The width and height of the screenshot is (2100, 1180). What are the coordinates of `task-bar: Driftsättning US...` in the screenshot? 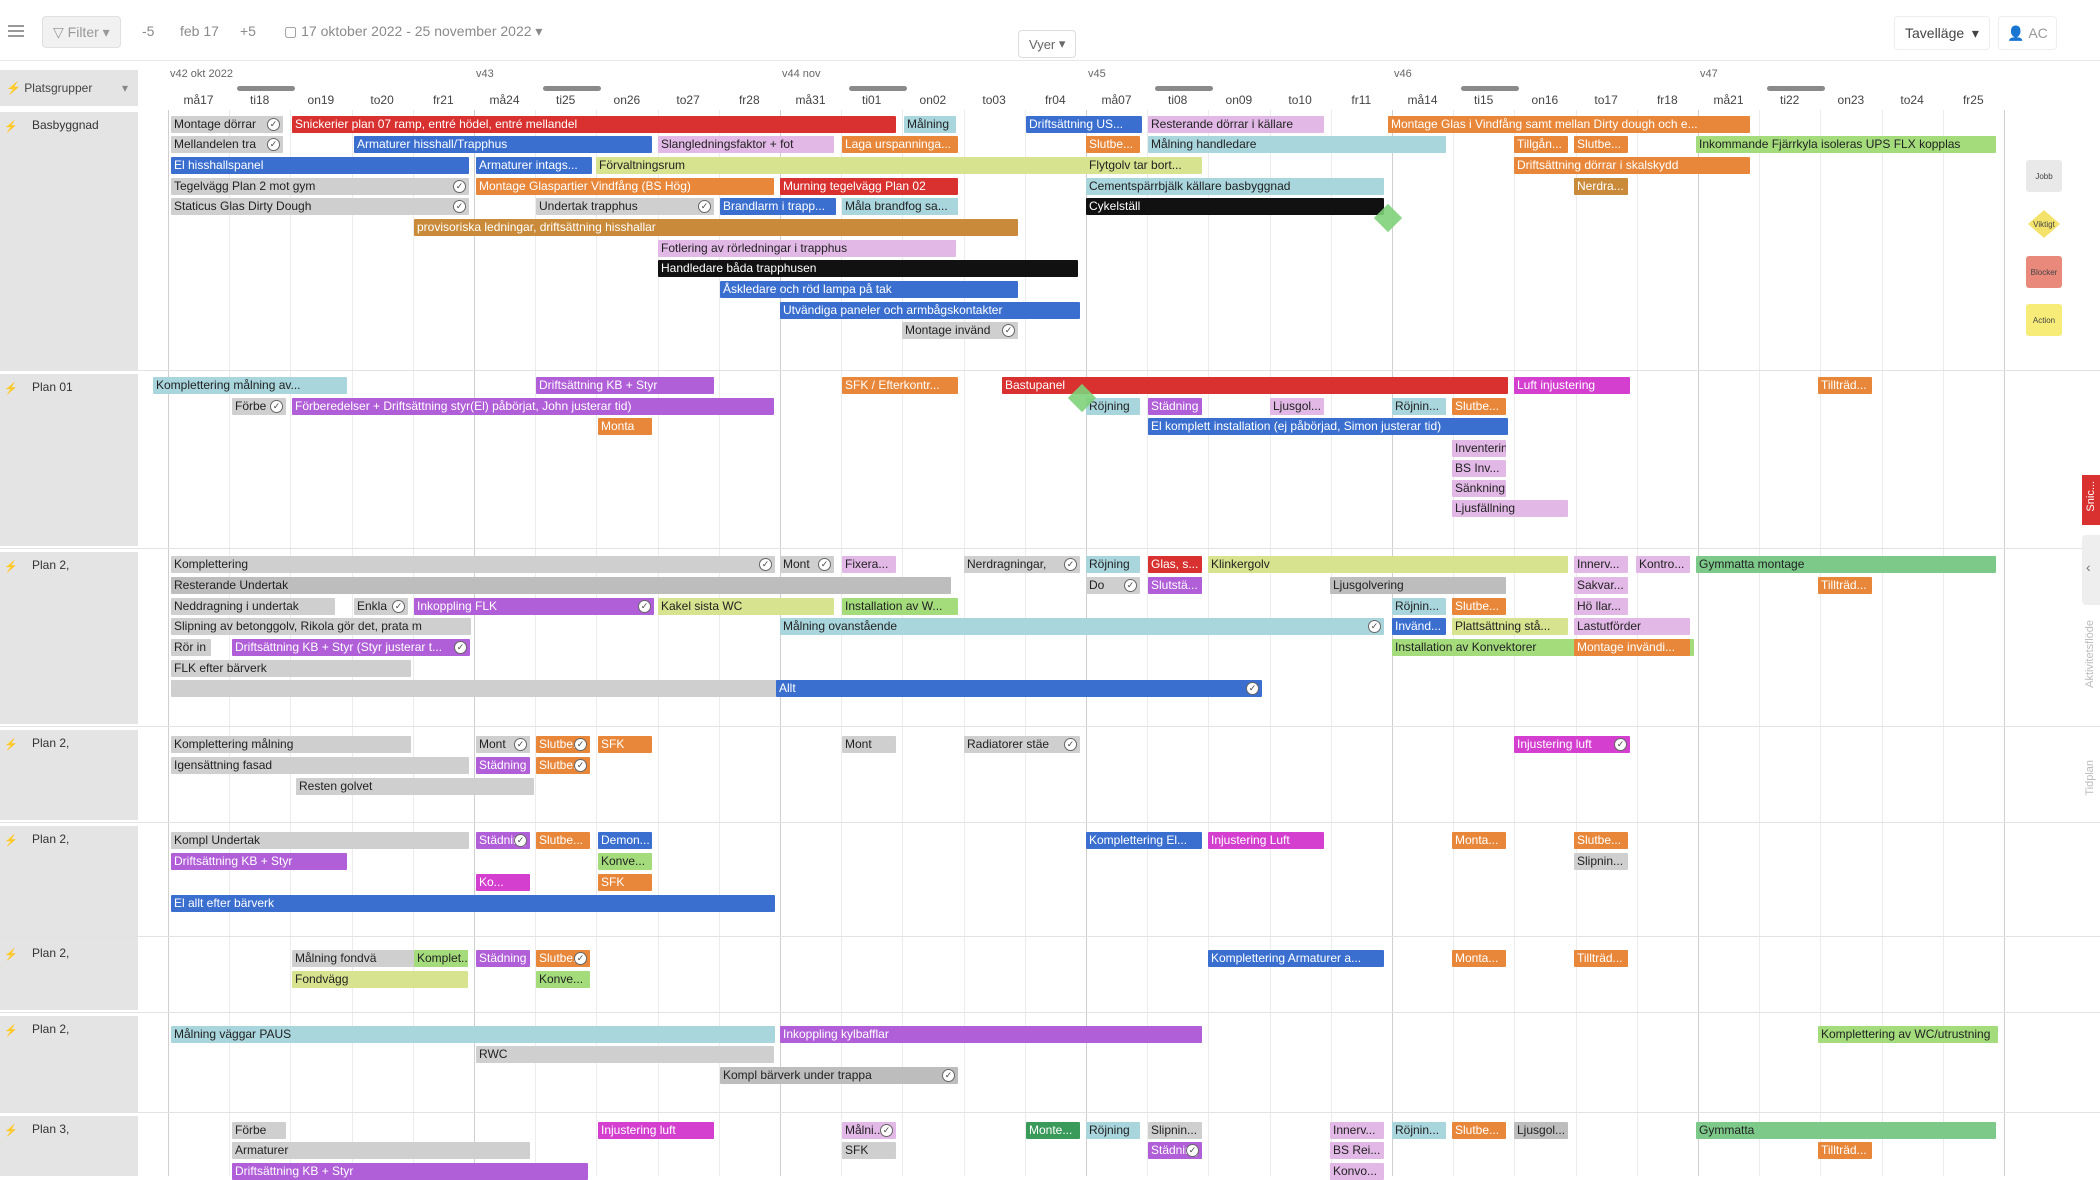 It's located at (1084, 124).